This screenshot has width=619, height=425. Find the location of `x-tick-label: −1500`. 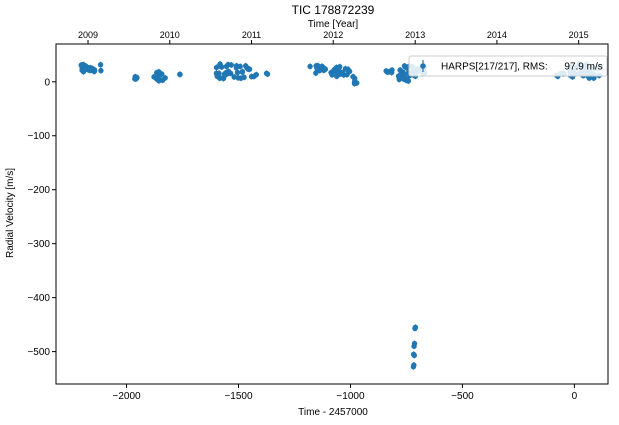

x-tick-label: −1500 is located at coordinates (238, 396).